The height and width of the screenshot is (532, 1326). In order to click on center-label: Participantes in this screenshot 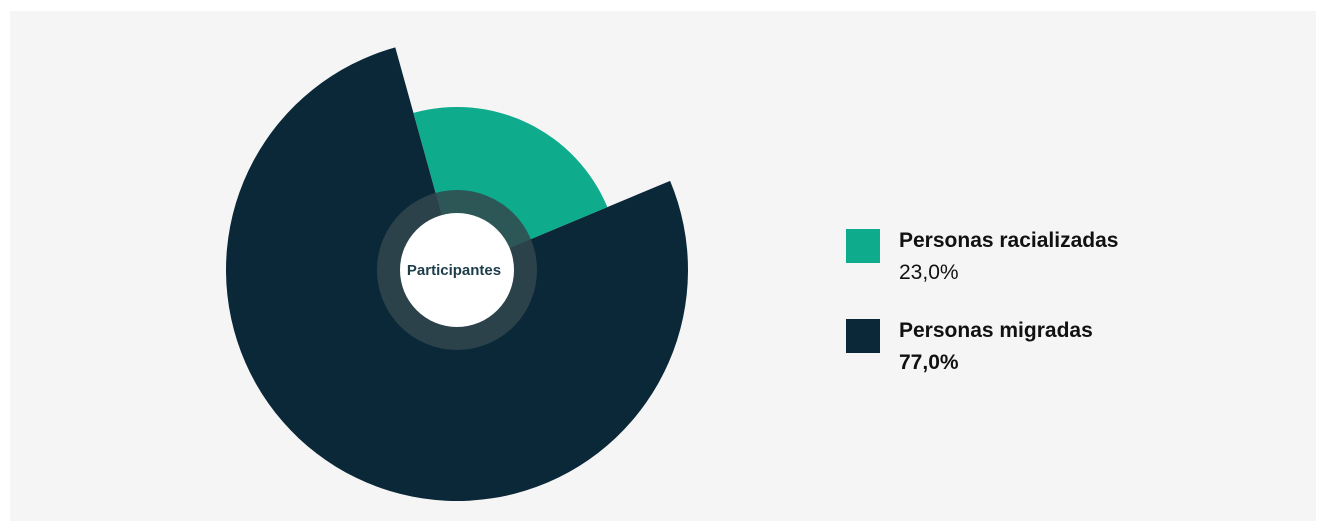, I will do `click(454, 270)`.